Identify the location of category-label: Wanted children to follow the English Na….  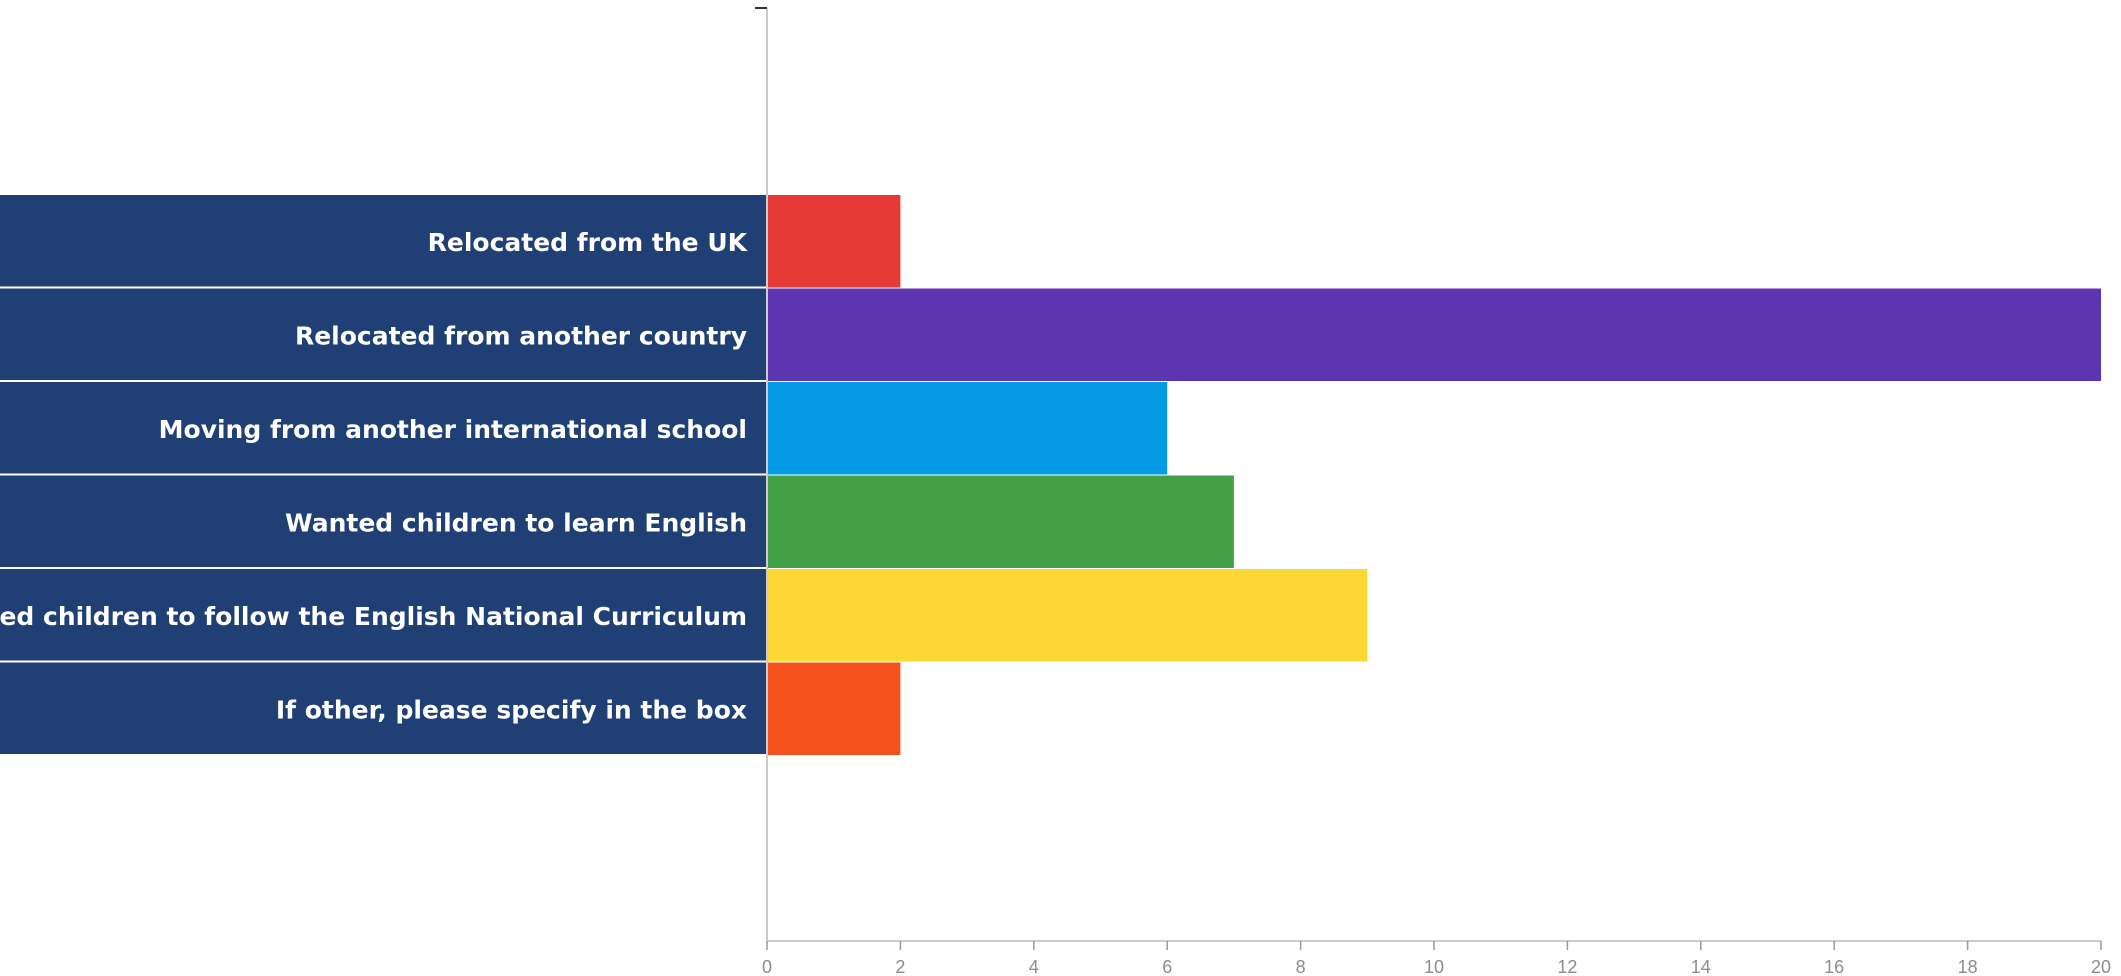
(373, 616).